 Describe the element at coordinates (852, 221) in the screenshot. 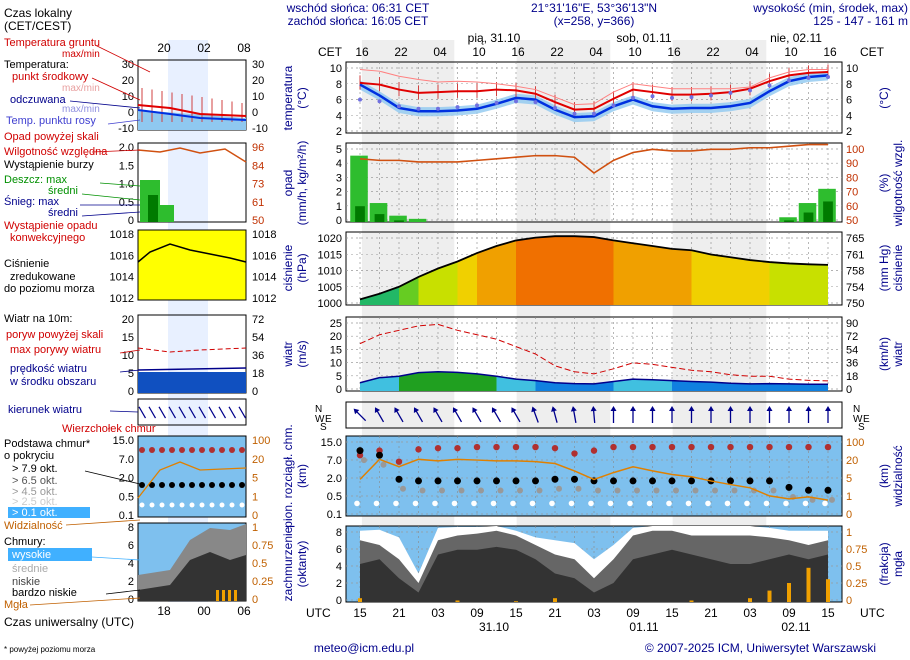

I see `humid-y-tick: 50` at that location.